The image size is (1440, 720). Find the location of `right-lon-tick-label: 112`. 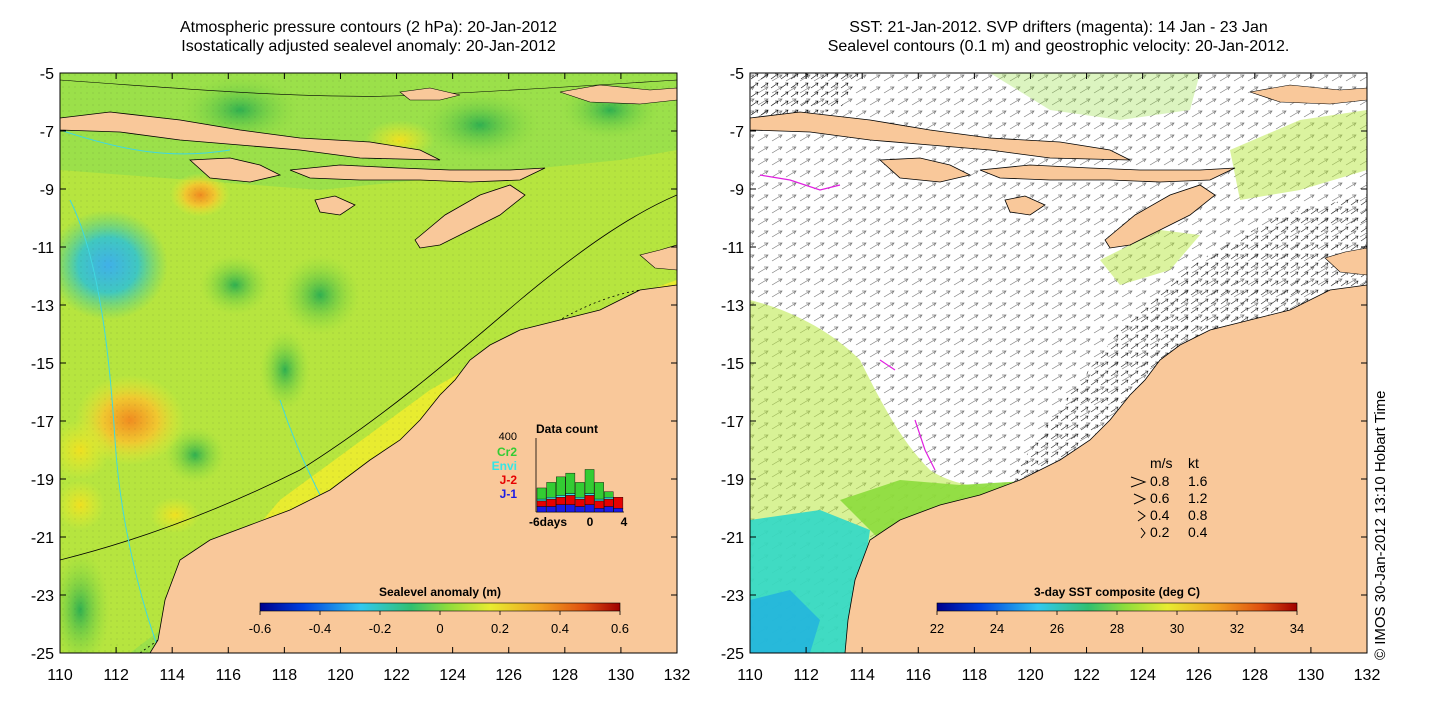

right-lon-tick-label: 112 is located at coordinates (806, 675).